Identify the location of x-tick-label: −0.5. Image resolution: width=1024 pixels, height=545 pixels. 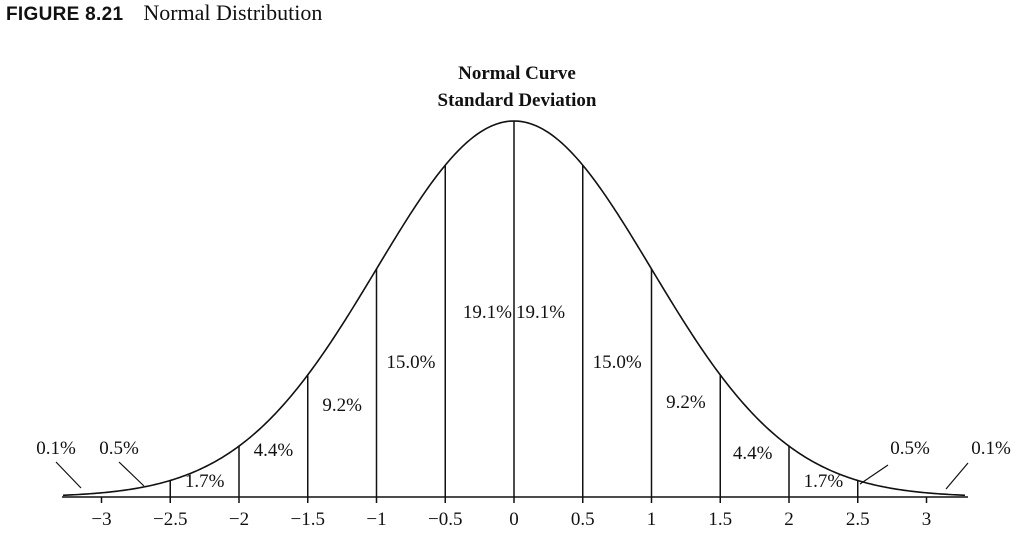
(445, 519).